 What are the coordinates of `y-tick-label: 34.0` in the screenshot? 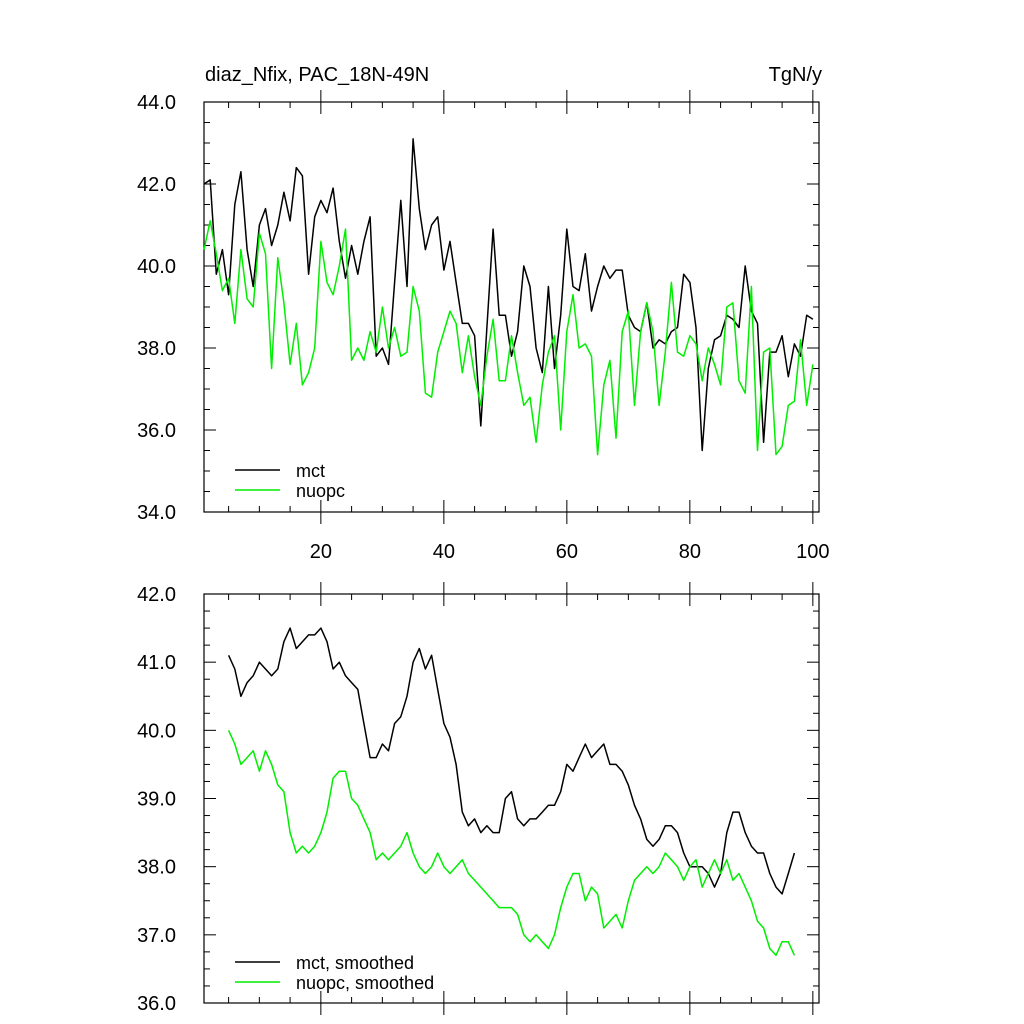 It's located at (156, 513).